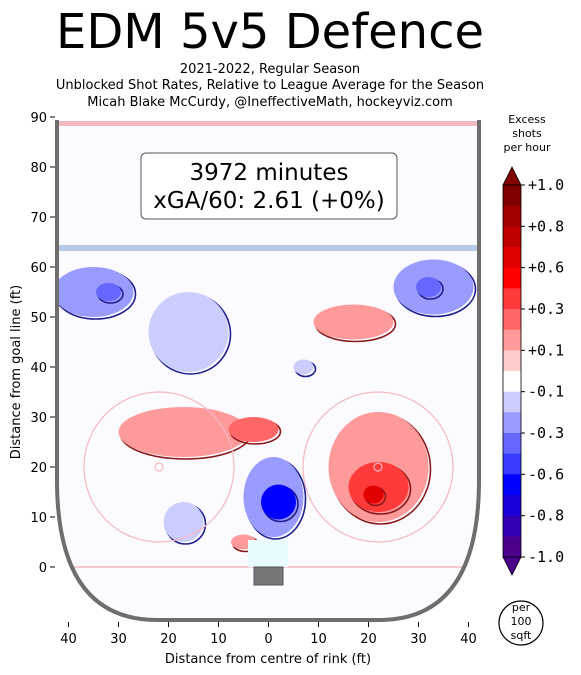 The height and width of the screenshot is (675, 581). What do you see at coordinates (68, 639) in the screenshot?
I see `x-tick-label-0: 40` at bounding box center [68, 639].